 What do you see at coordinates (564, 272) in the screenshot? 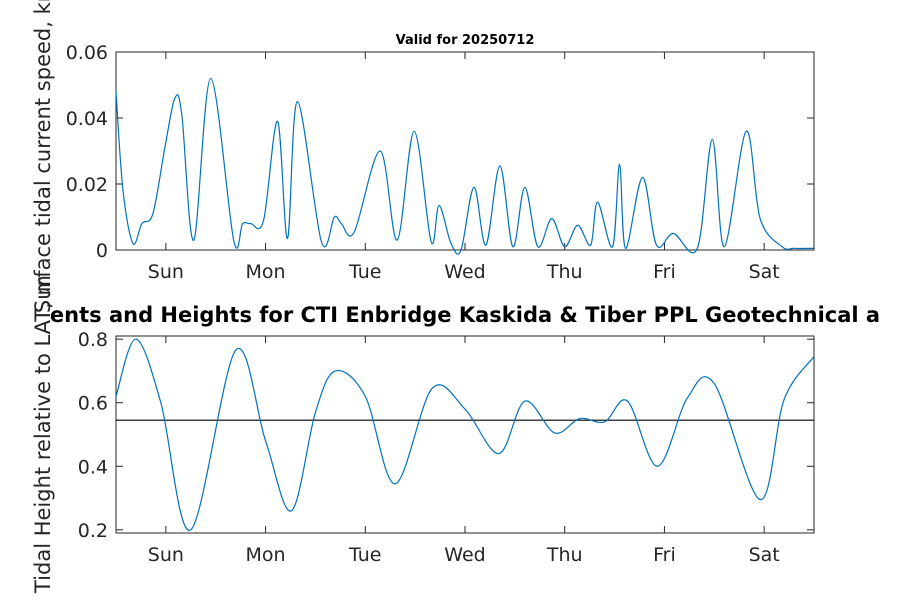
I see `current-speed-xtick-label: Thu` at bounding box center [564, 272].